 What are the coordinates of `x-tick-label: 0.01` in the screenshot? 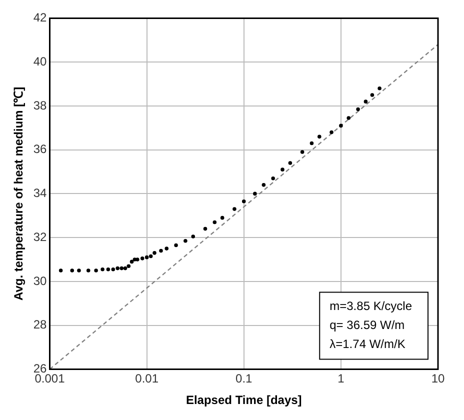 It's located at (147, 379).